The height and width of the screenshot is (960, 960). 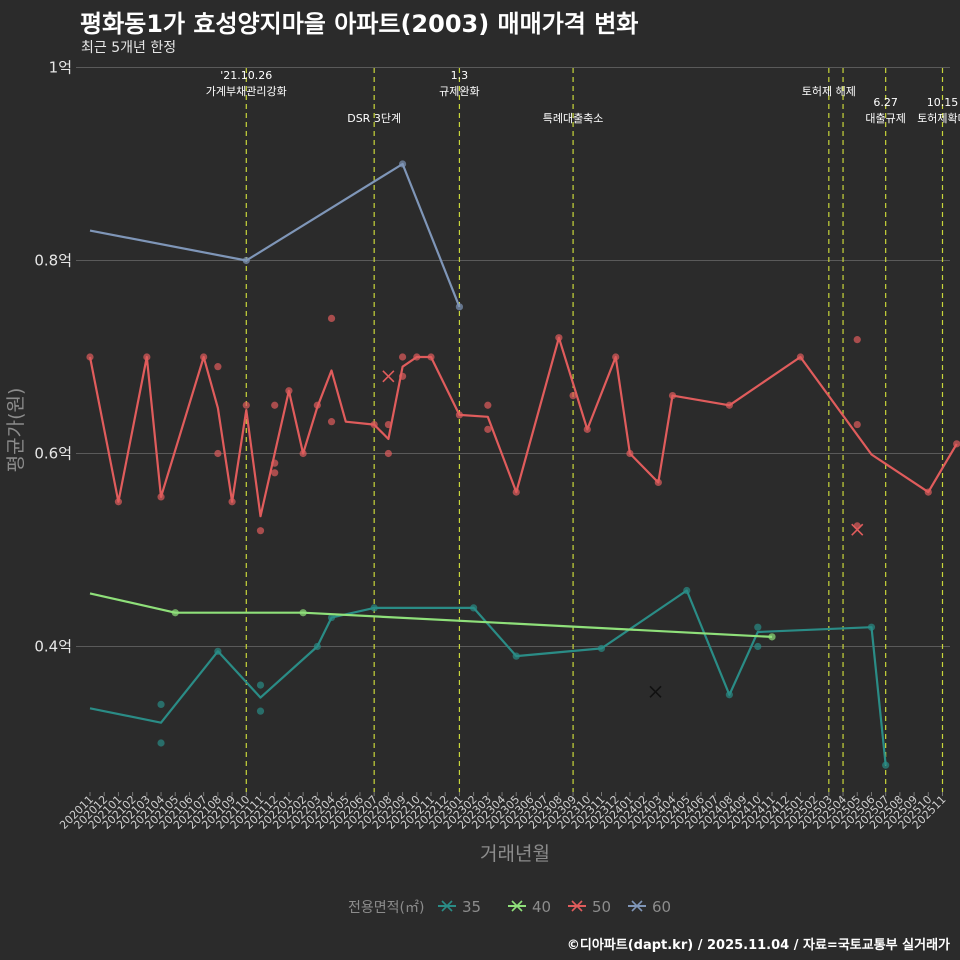 What do you see at coordinates (386, 908) in the screenshot?
I see `legend-title: 전용면적(㎡)` at bounding box center [386, 908].